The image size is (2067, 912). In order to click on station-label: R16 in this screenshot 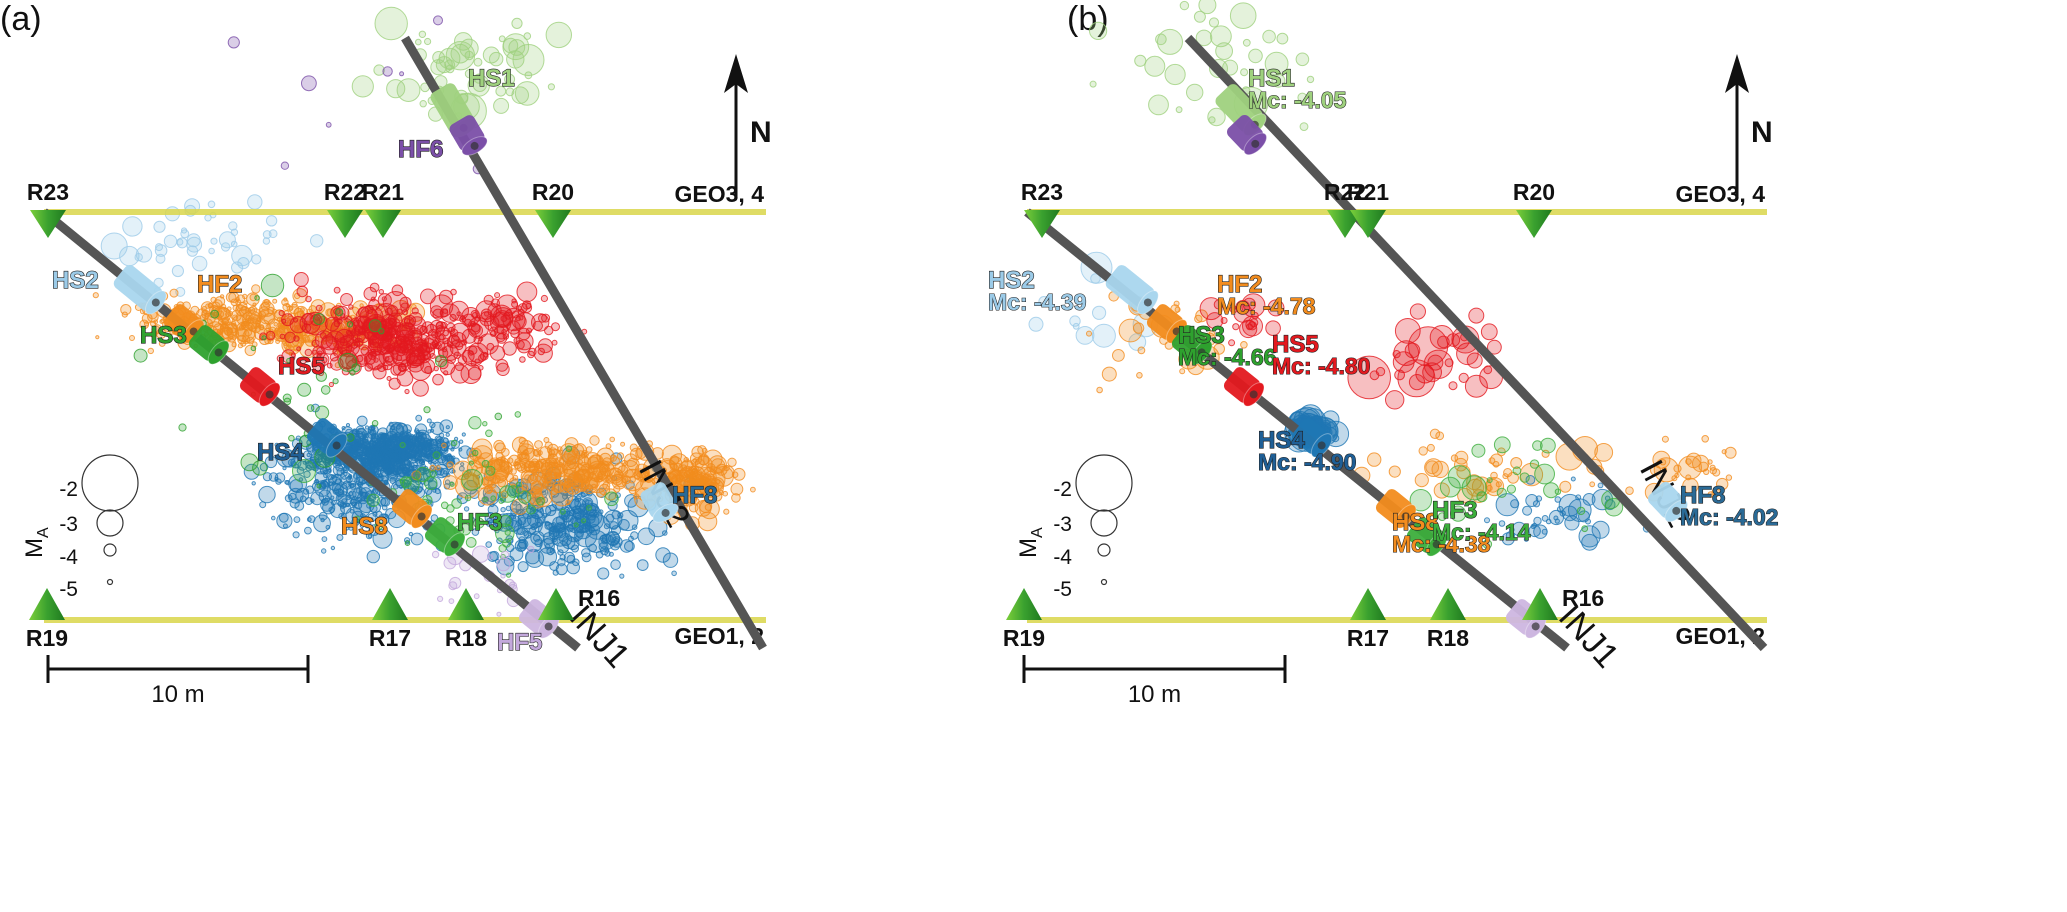, I will do `click(1583, 598)`.